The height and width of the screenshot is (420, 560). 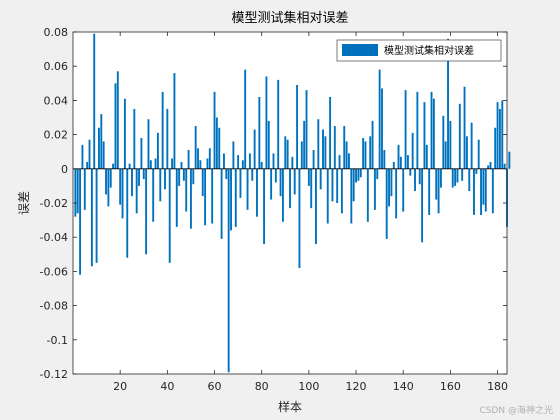 I want to click on y-axis-label: 误差, so click(x=24, y=203).